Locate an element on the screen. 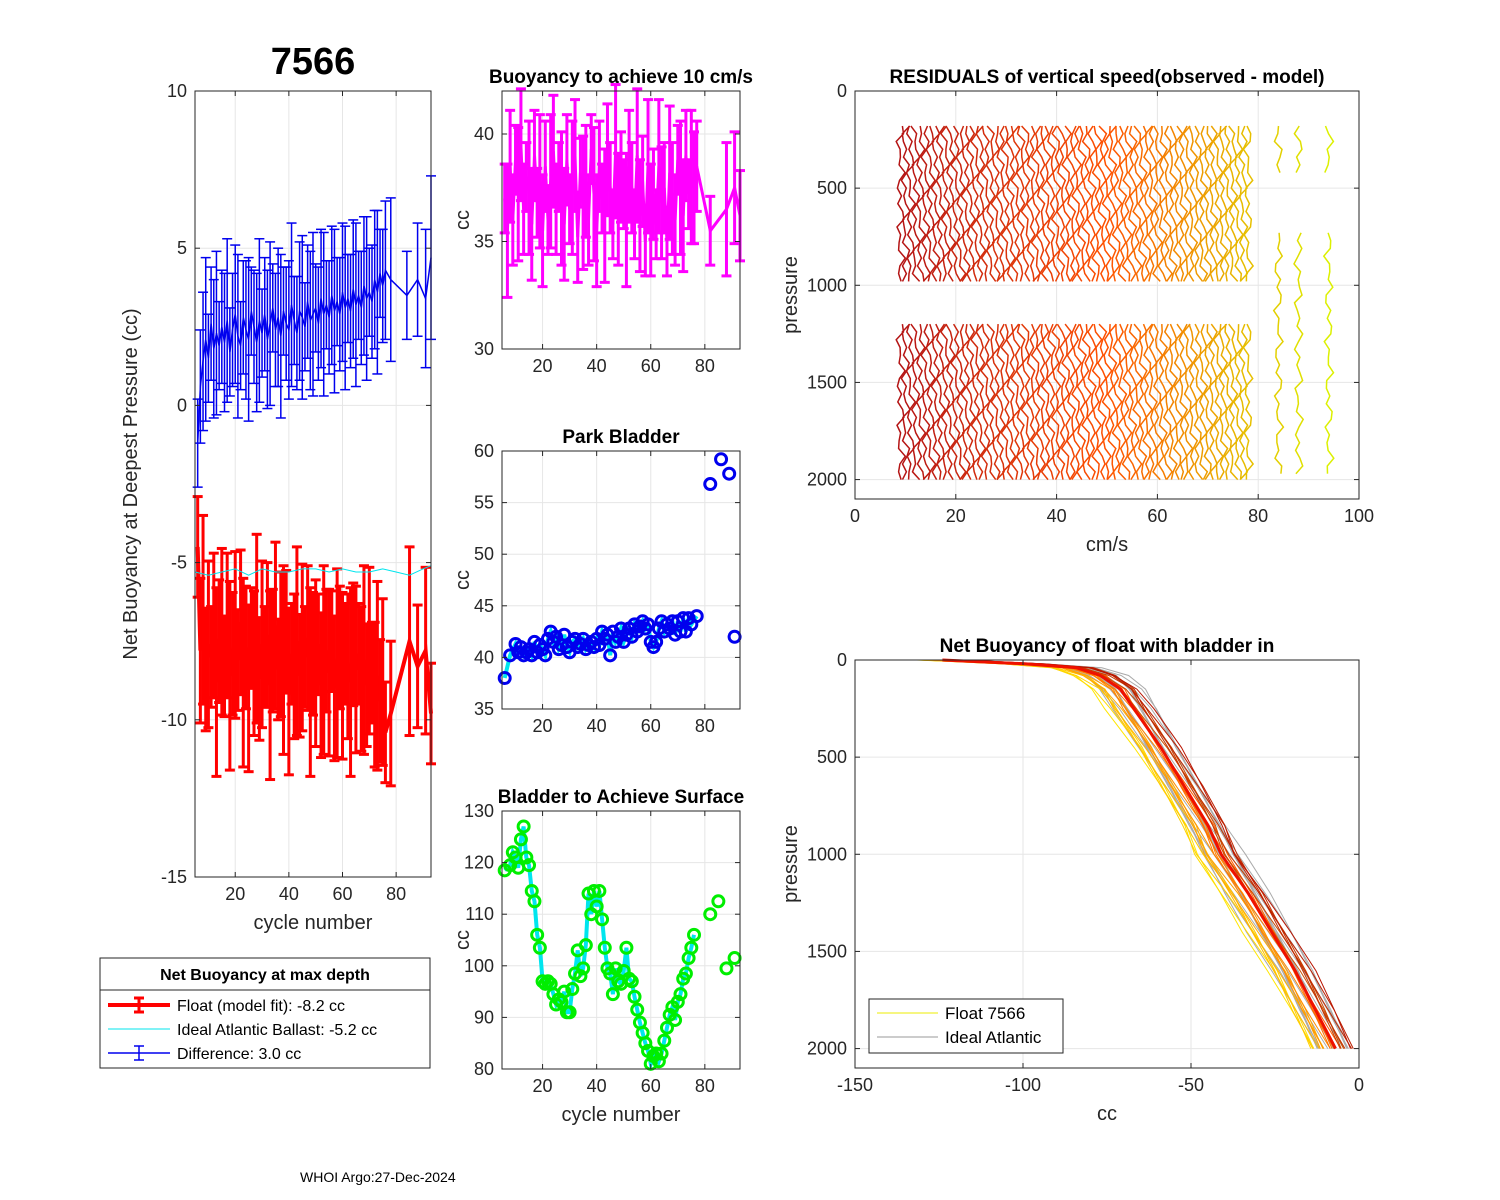 The image size is (1500, 1200). tick-label-y: -10 is located at coordinates (174, 720).